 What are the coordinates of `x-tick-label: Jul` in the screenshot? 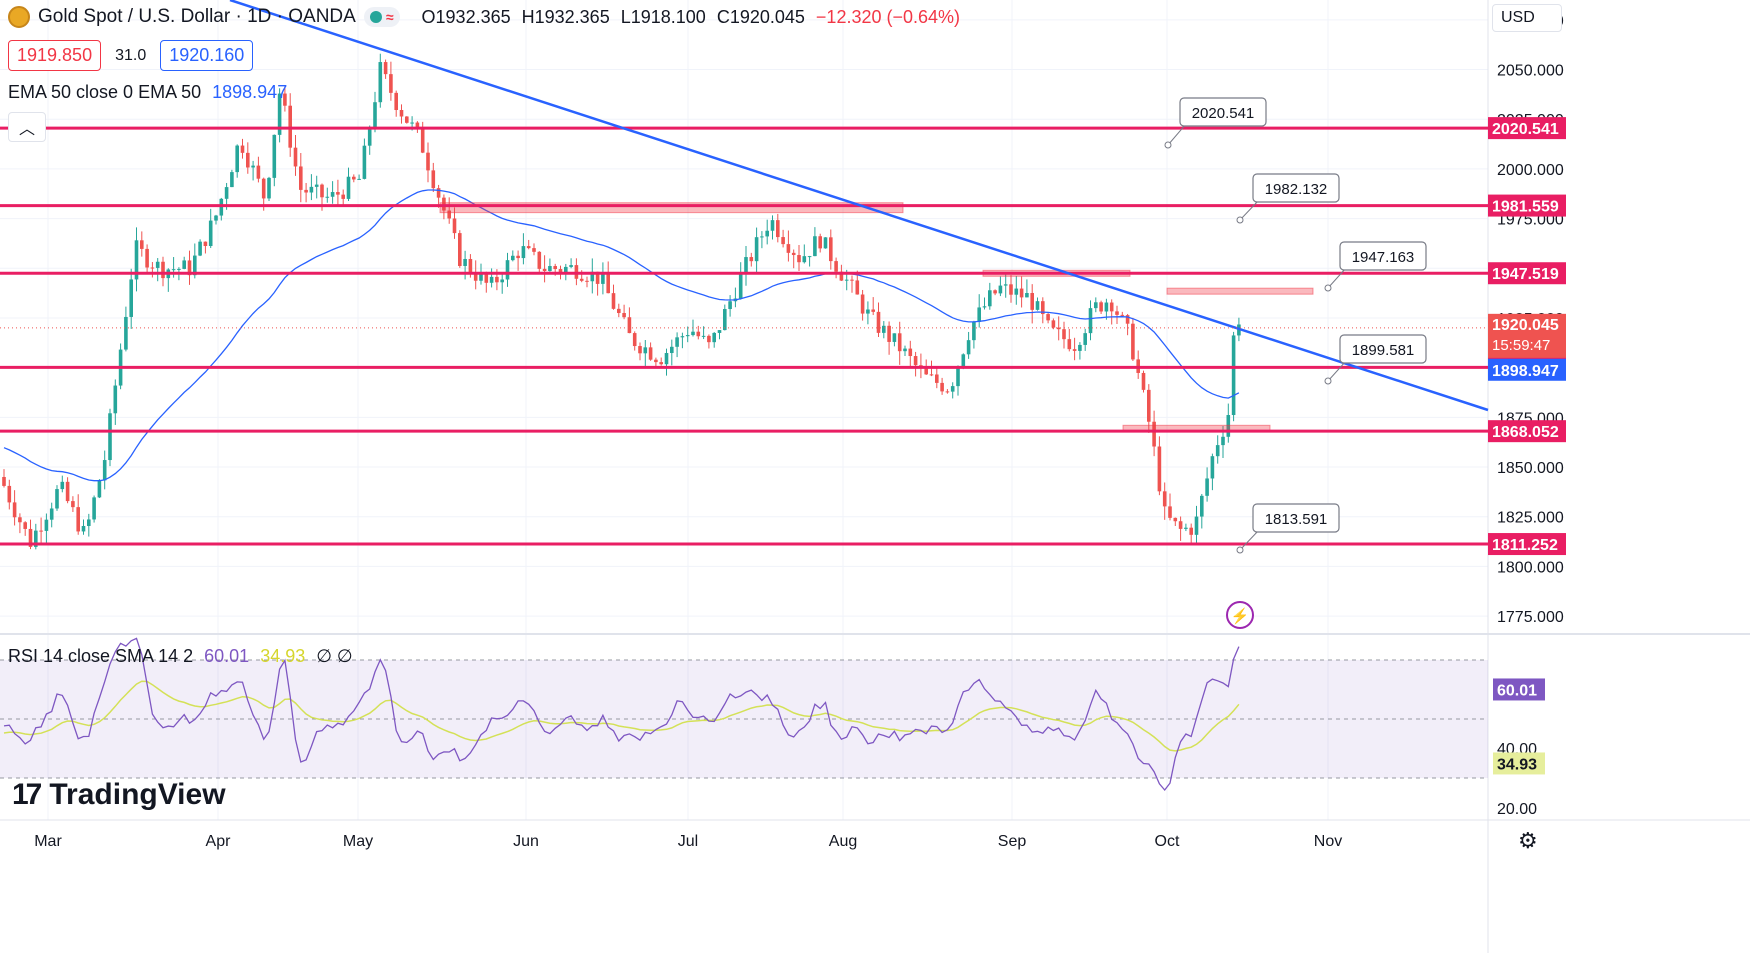 It's located at (688, 841).